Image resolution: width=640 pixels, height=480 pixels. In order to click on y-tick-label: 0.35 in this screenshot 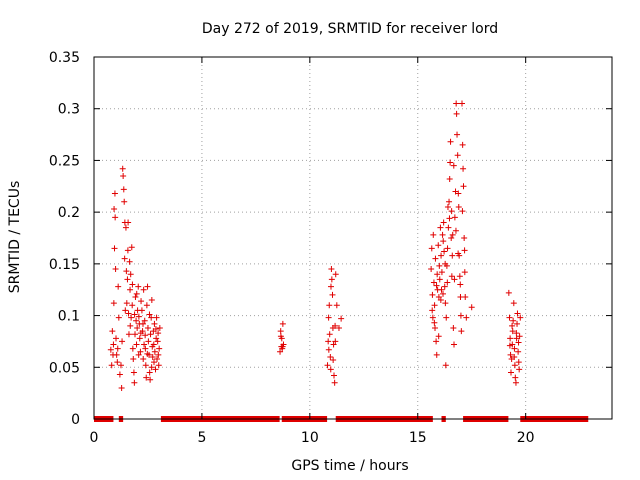, I will do `click(64, 58)`.